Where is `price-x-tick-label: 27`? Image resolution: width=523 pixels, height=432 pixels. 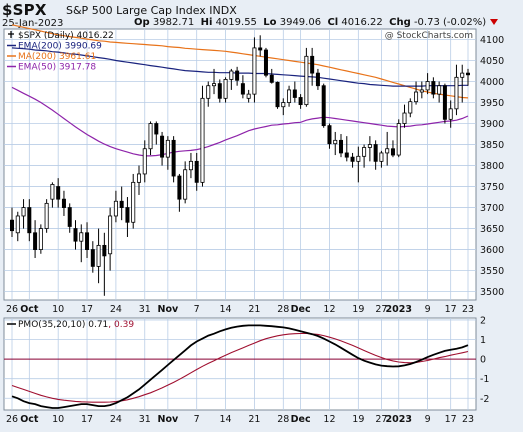
price-x-tick-label: 27 is located at coordinates (381, 309).